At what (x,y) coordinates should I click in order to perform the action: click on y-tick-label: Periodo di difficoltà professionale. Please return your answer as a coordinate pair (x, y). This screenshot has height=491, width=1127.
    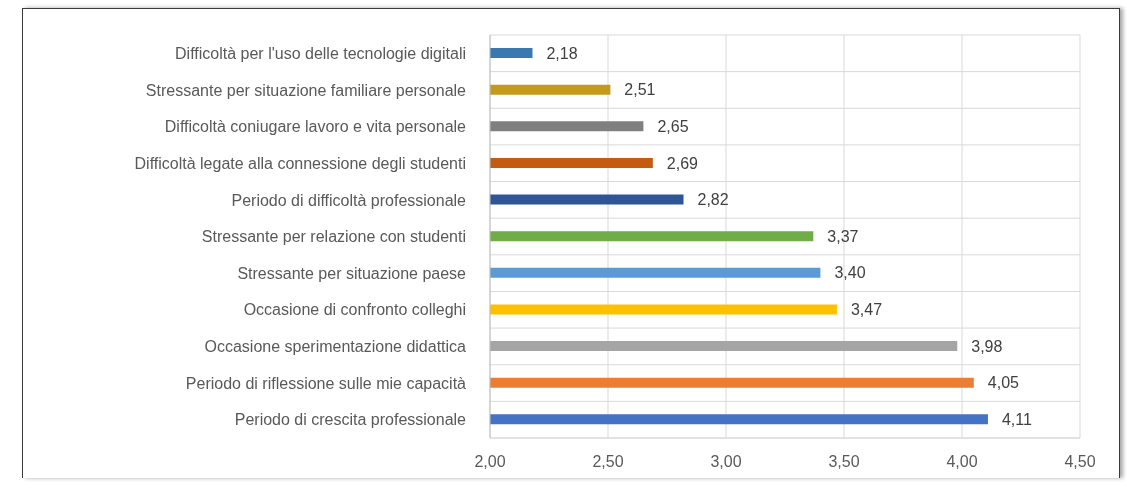
    Looking at the image, I should click on (349, 200).